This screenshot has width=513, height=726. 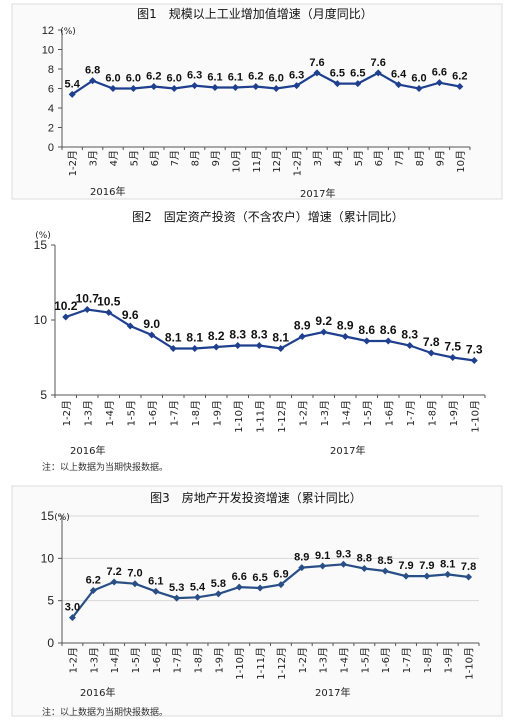 I want to click on chart-title: 图1 规模以上工业增加值增速（月度同比）, so click(x=255, y=13).